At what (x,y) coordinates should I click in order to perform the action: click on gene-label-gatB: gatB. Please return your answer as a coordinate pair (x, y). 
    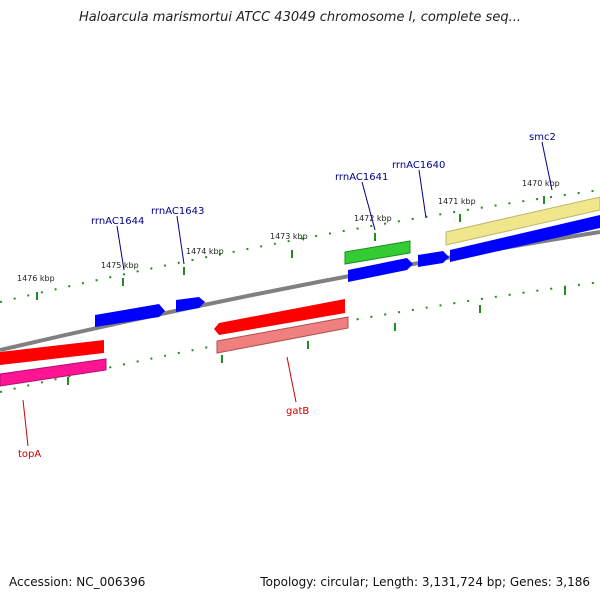
    Looking at the image, I should click on (297, 411).